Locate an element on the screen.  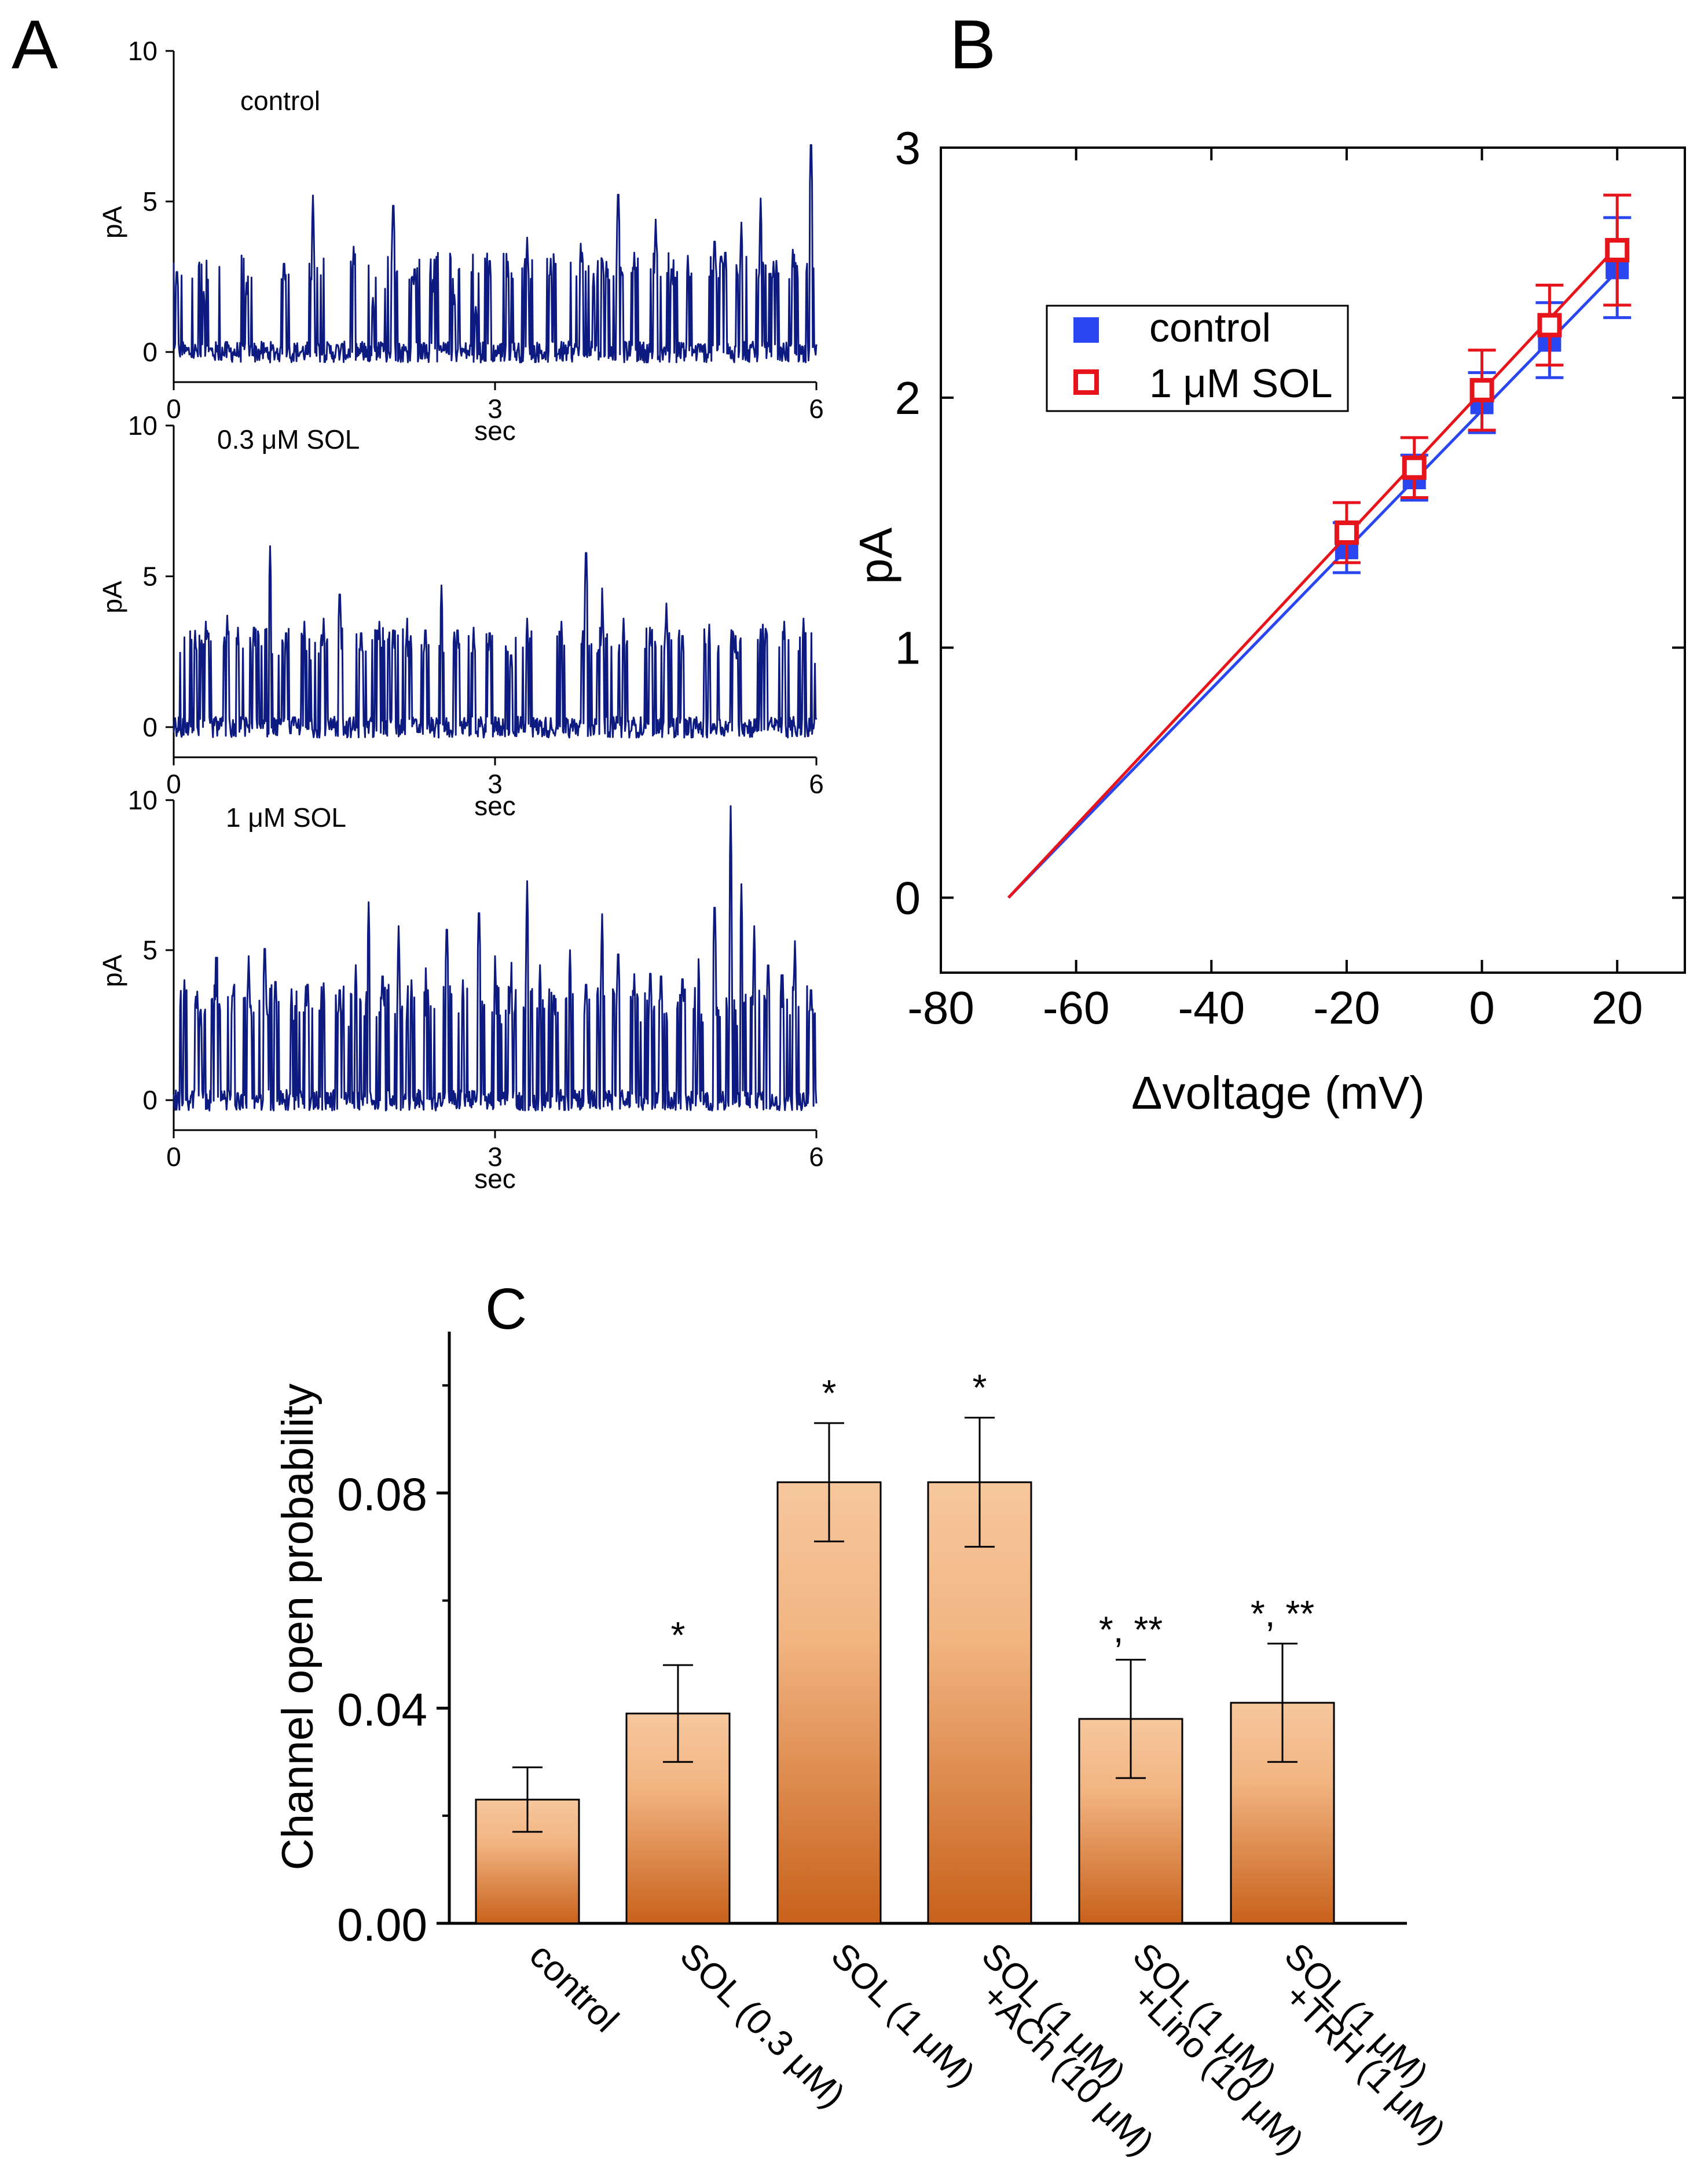
trace-label: 1 μM SOL is located at coordinates (286, 817).